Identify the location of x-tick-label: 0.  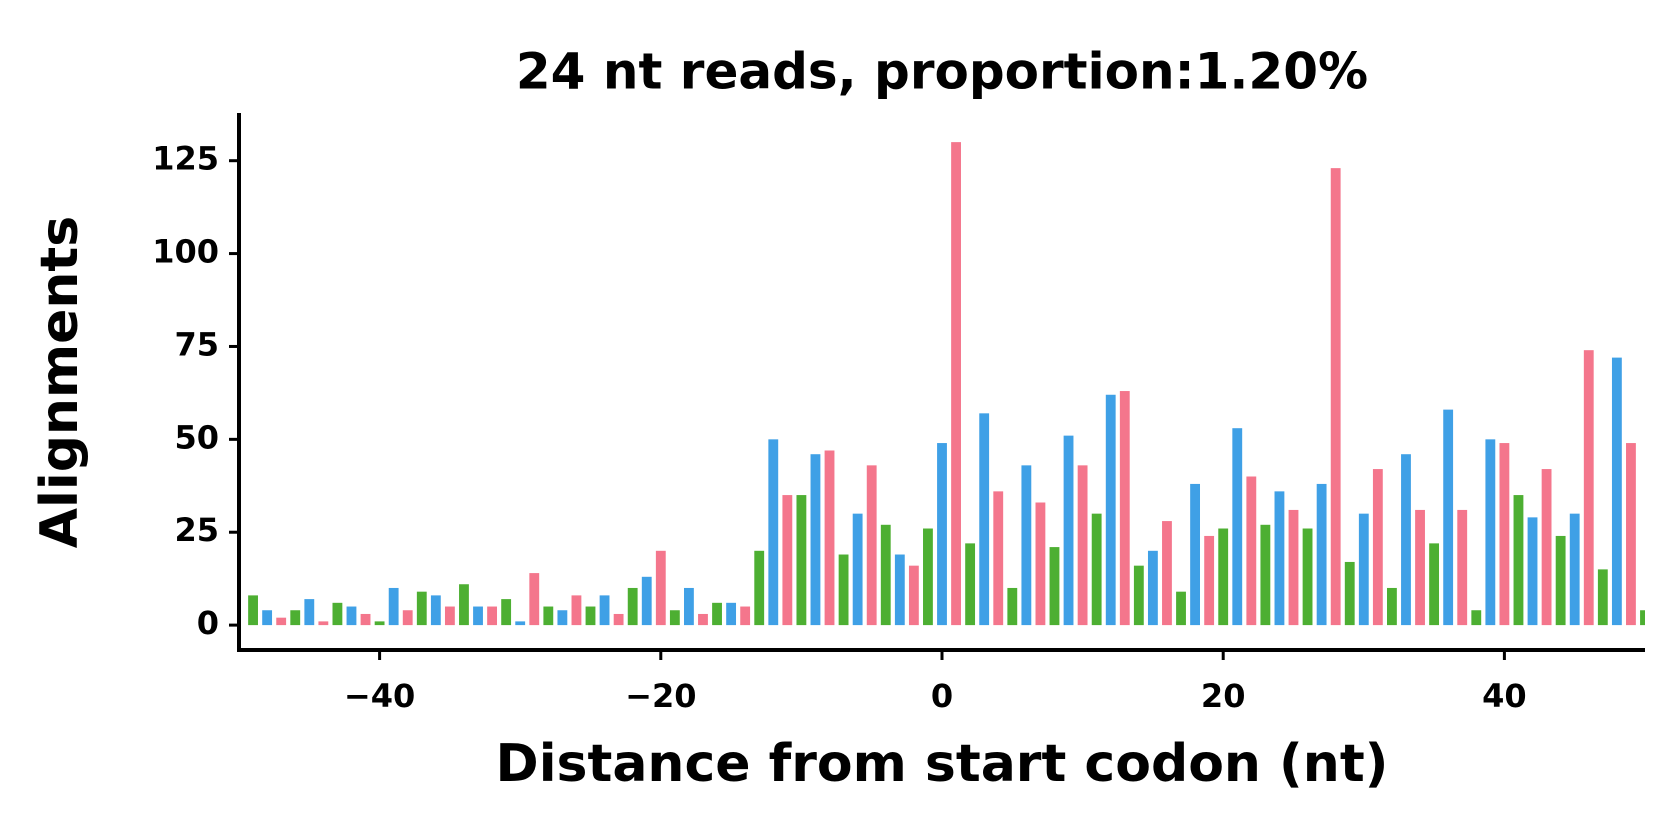
(942, 696).